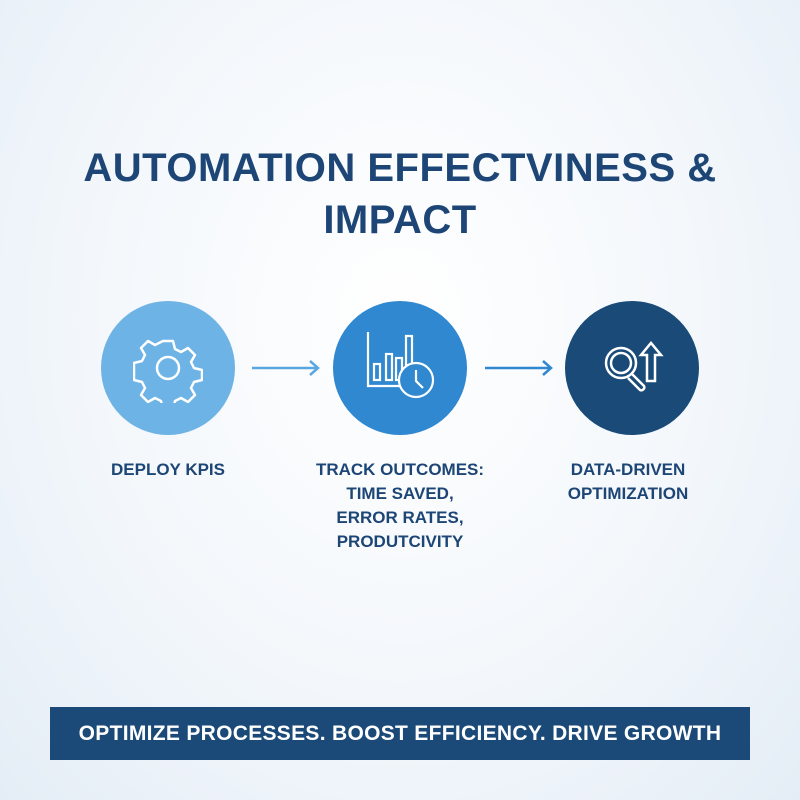 The height and width of the screenshot is (800, 800). I want to click on step-deploy-circle, so click(168, 368).